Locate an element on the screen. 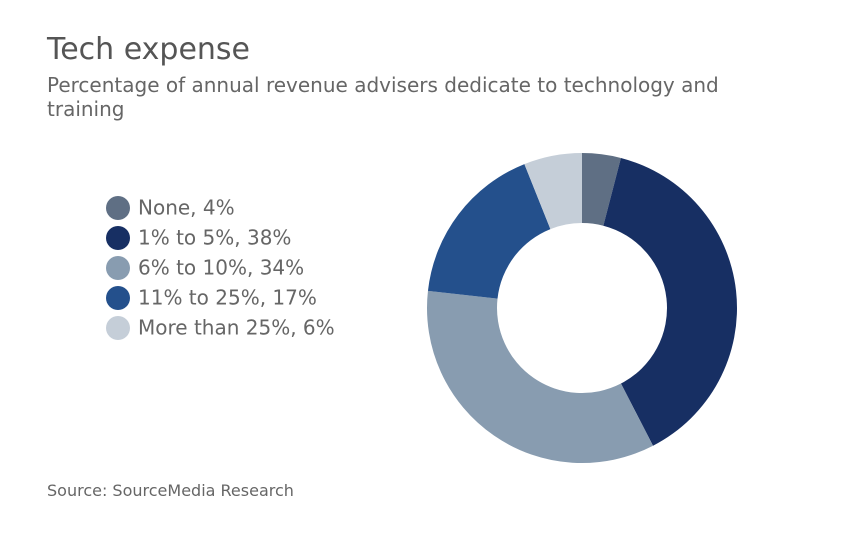 The image size is (844, 550). legend-label: More than 25%, 6% is located at coordinates (236, 328).